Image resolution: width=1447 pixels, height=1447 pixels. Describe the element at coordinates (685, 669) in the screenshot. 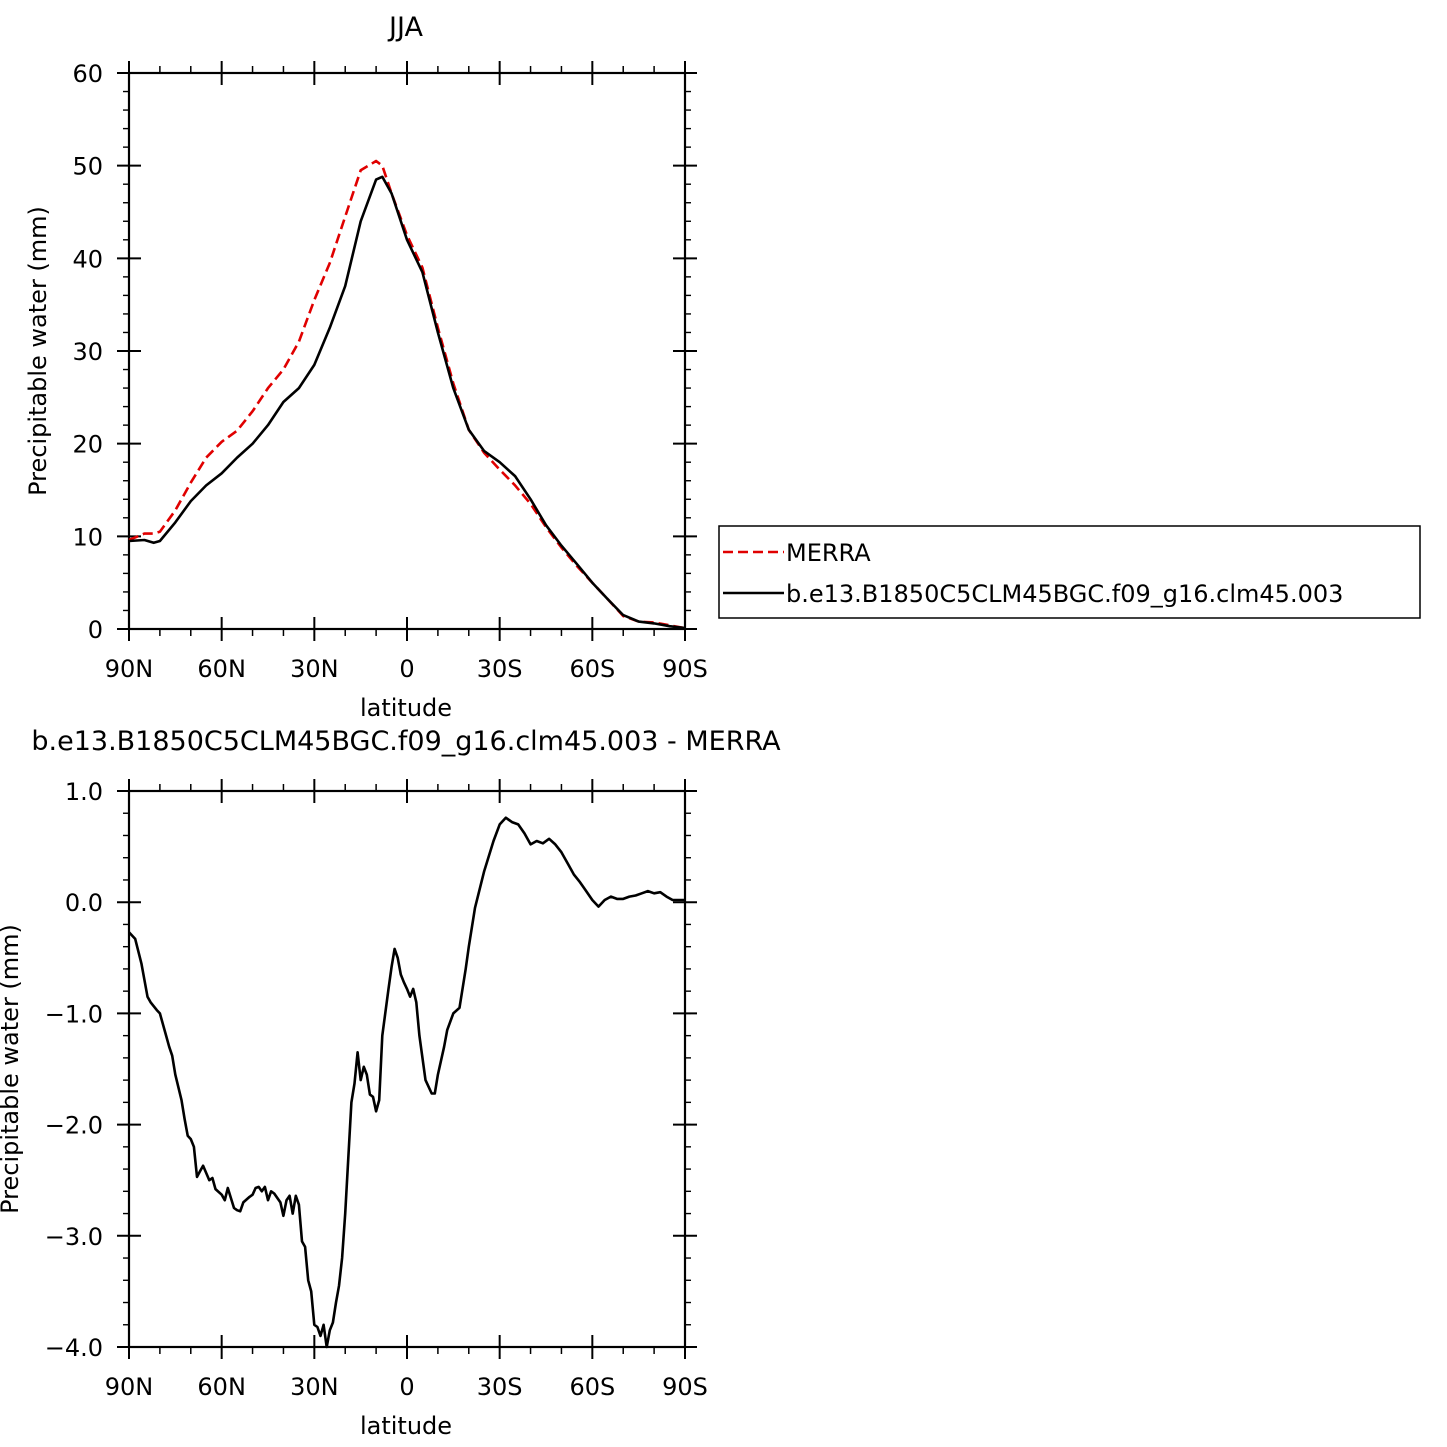

I see `top-x-tick-label: 90S` at that location.